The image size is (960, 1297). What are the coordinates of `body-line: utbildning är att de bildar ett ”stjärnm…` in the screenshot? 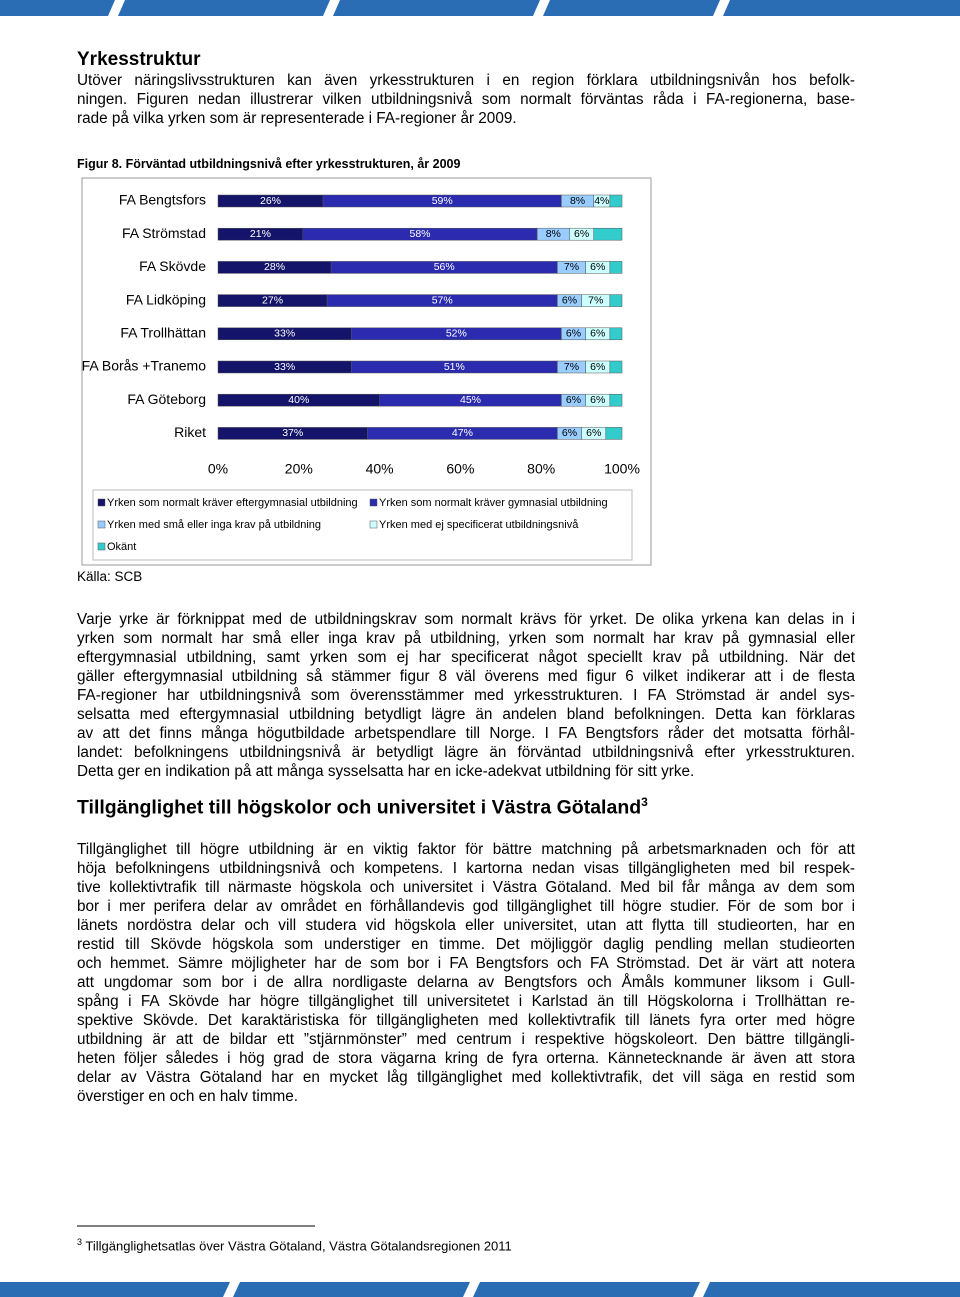 It's located at (466, 1039).